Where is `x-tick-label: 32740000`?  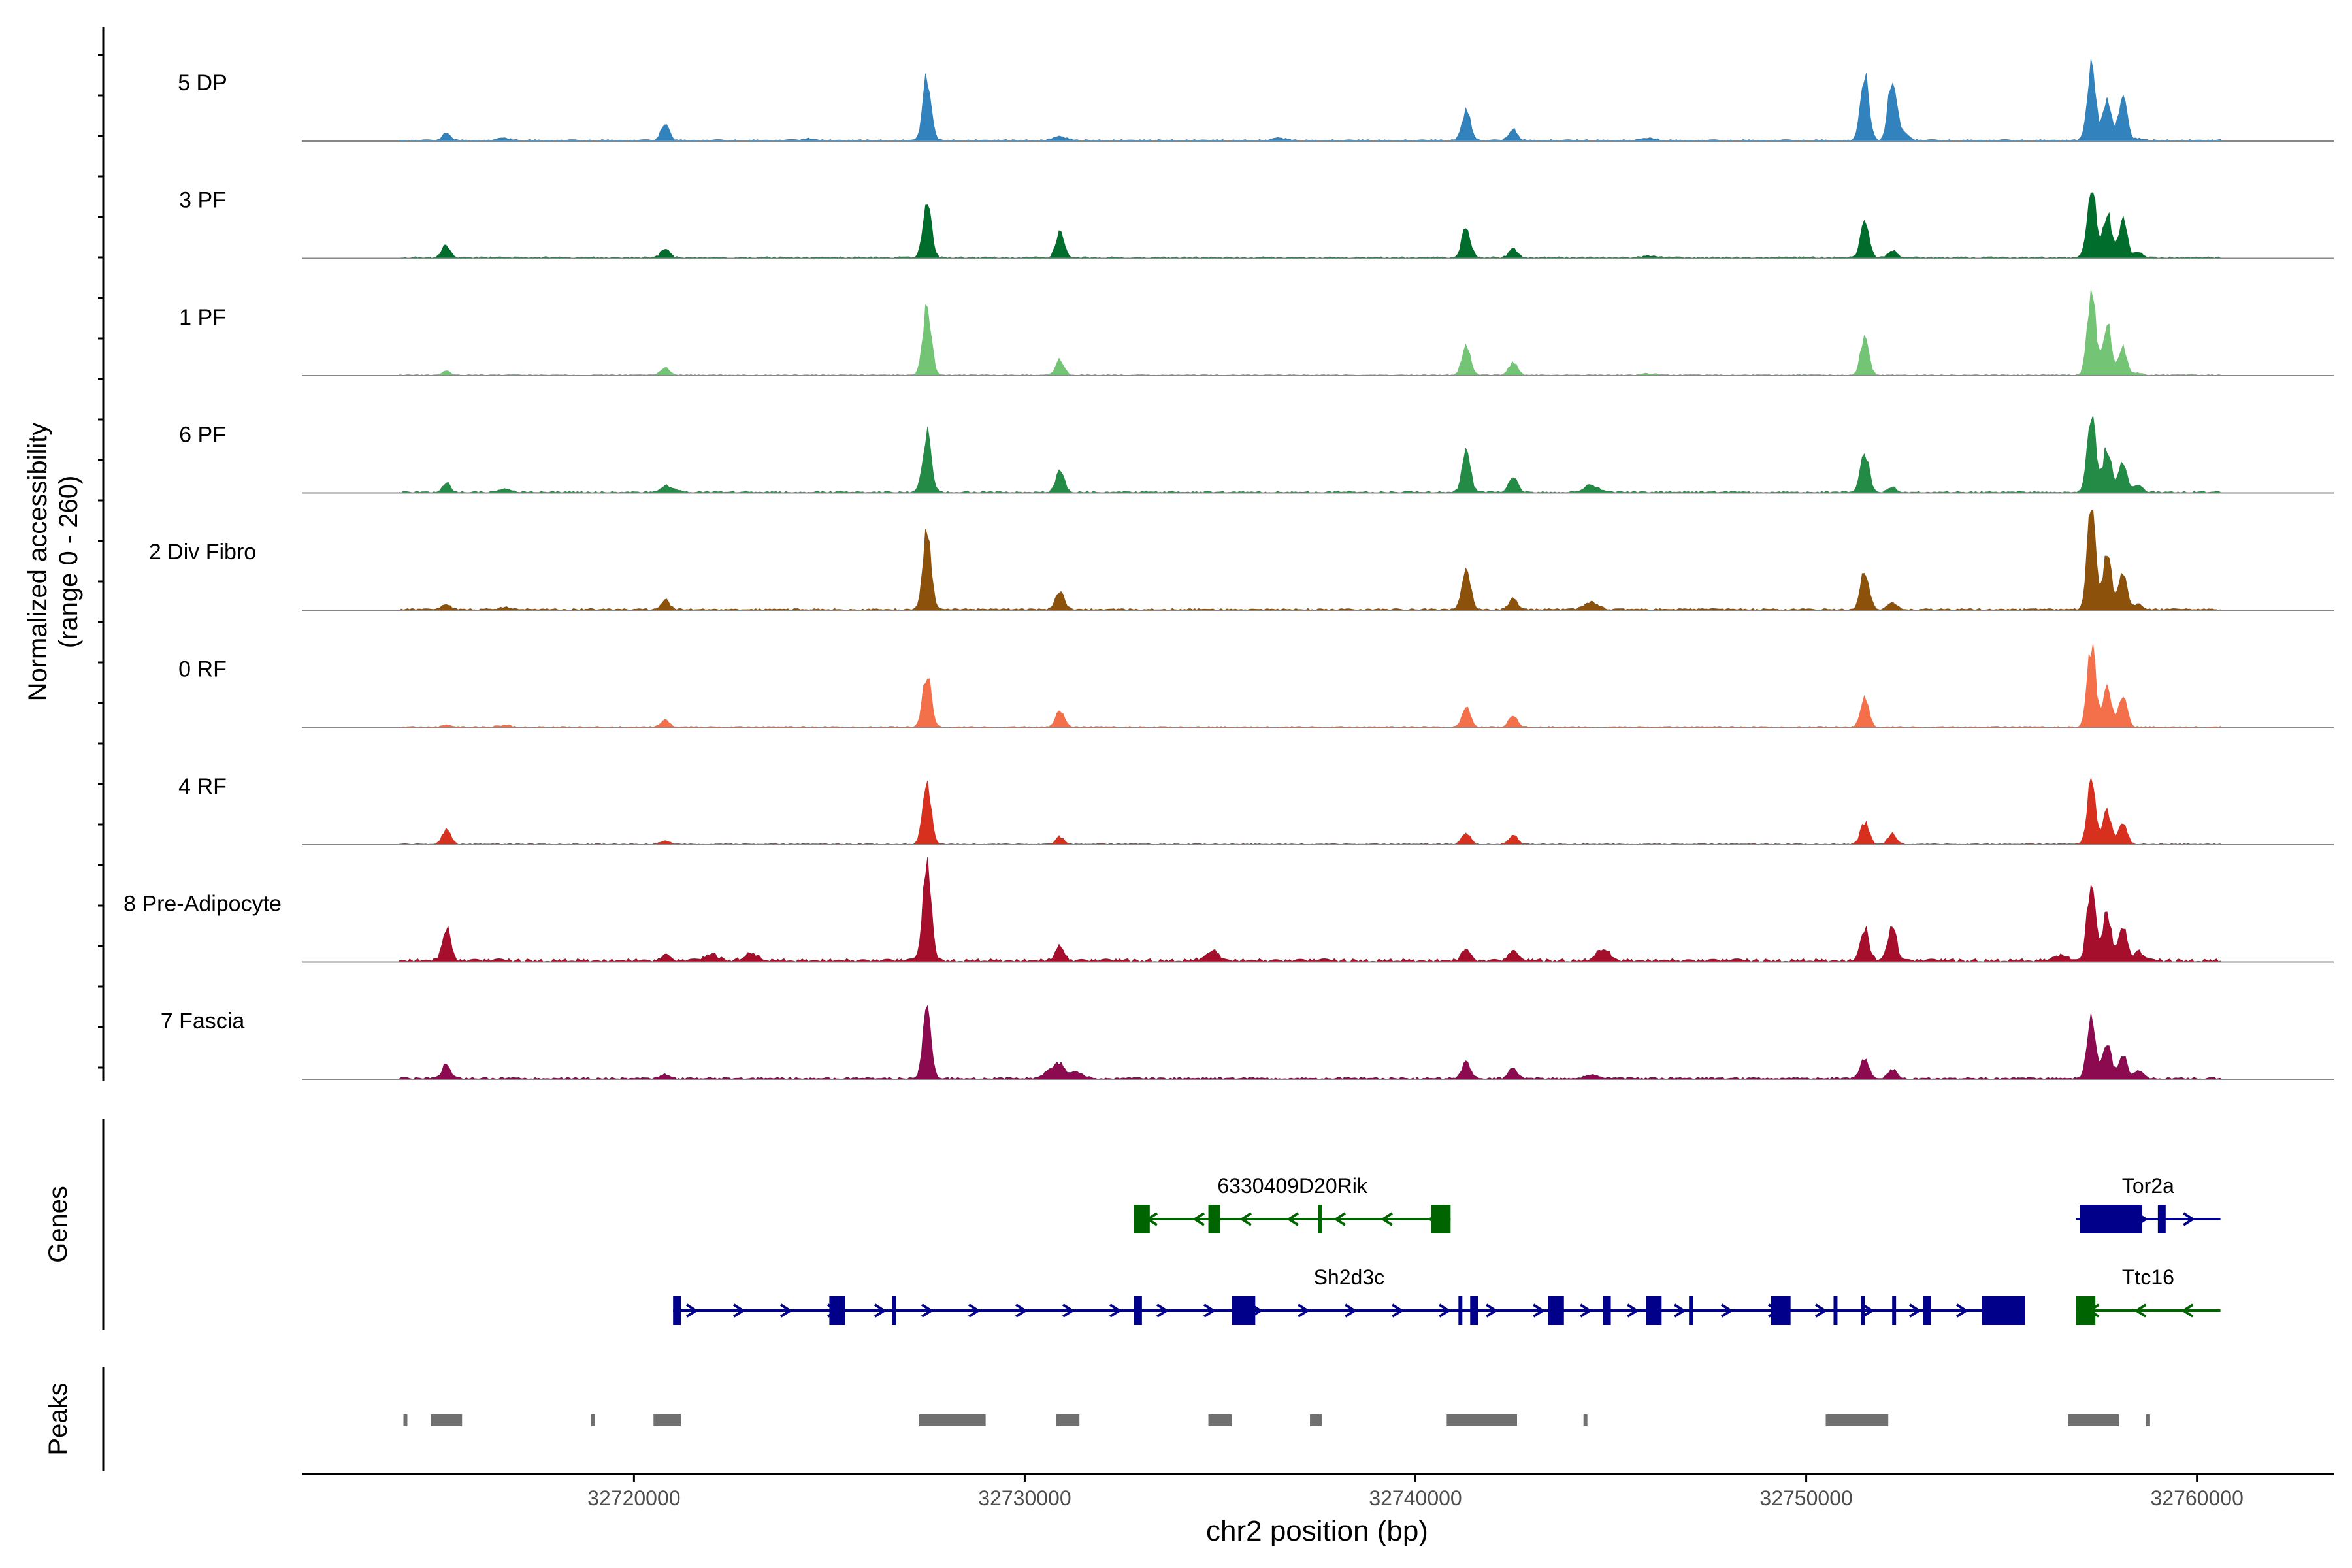
x-tick-label: 32740000 is located at coordinates (1415, 1498).